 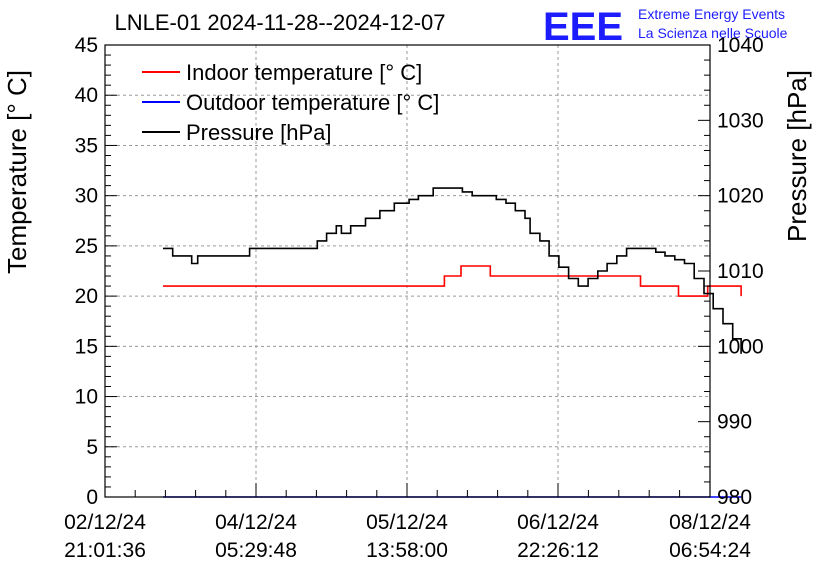 I want to click on x-tick-label-date: 06/12/24, so click(x=558, y=522).